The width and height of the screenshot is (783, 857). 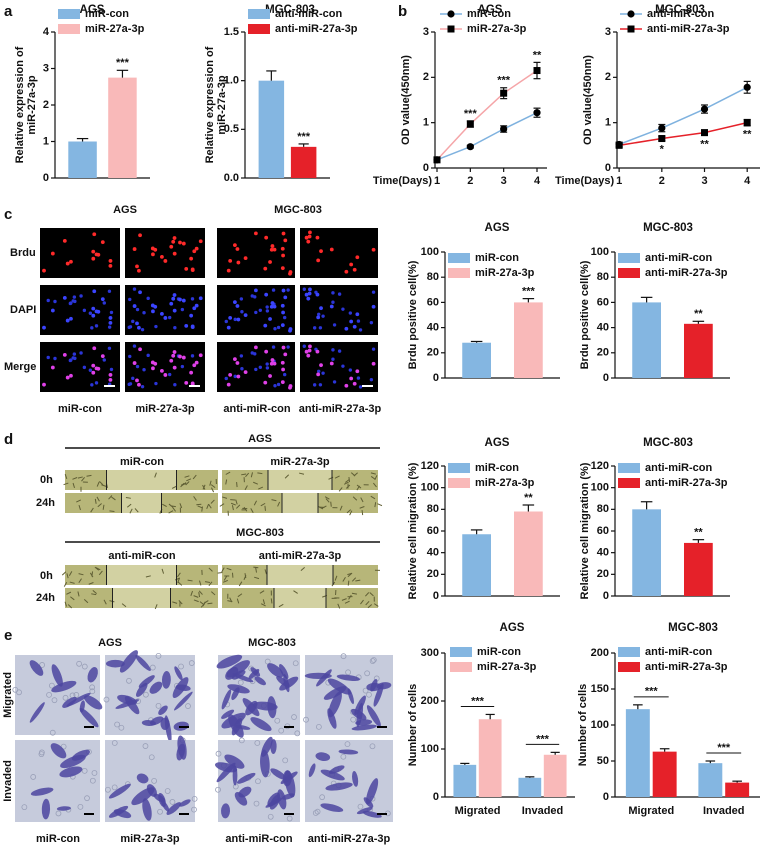 What do you see at coordinates (724, 811) in the screenshot?
I see `x-tick-label: Invaded` at bounding box center [724, 811].